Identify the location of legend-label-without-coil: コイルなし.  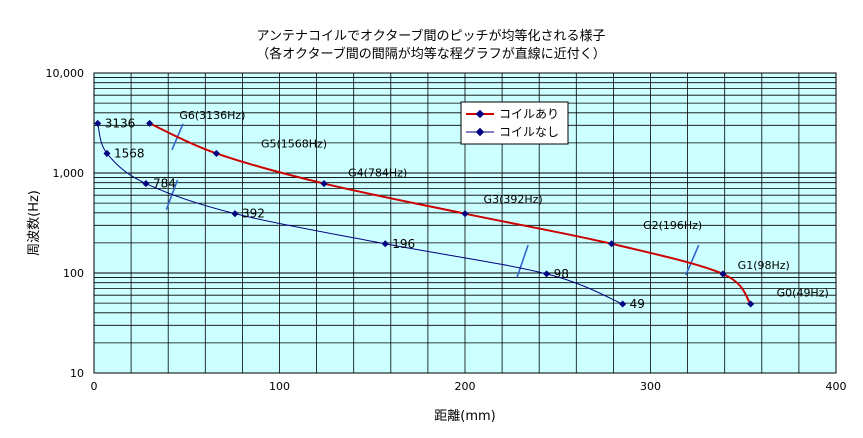
(529, 132).